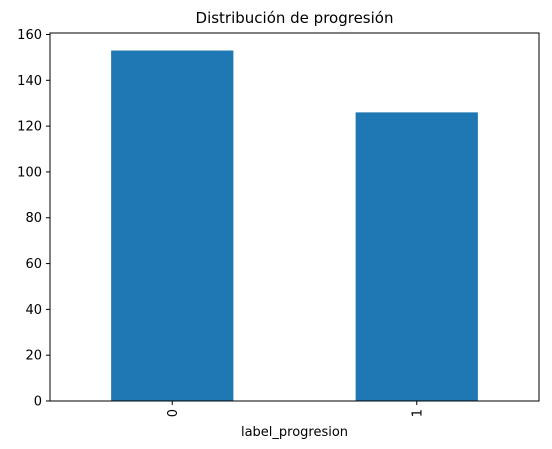 The image size is (552, 449). Describe the element at coordinates (417, 413) in the screenshot. I see `x-tick-label: 1` at that location.